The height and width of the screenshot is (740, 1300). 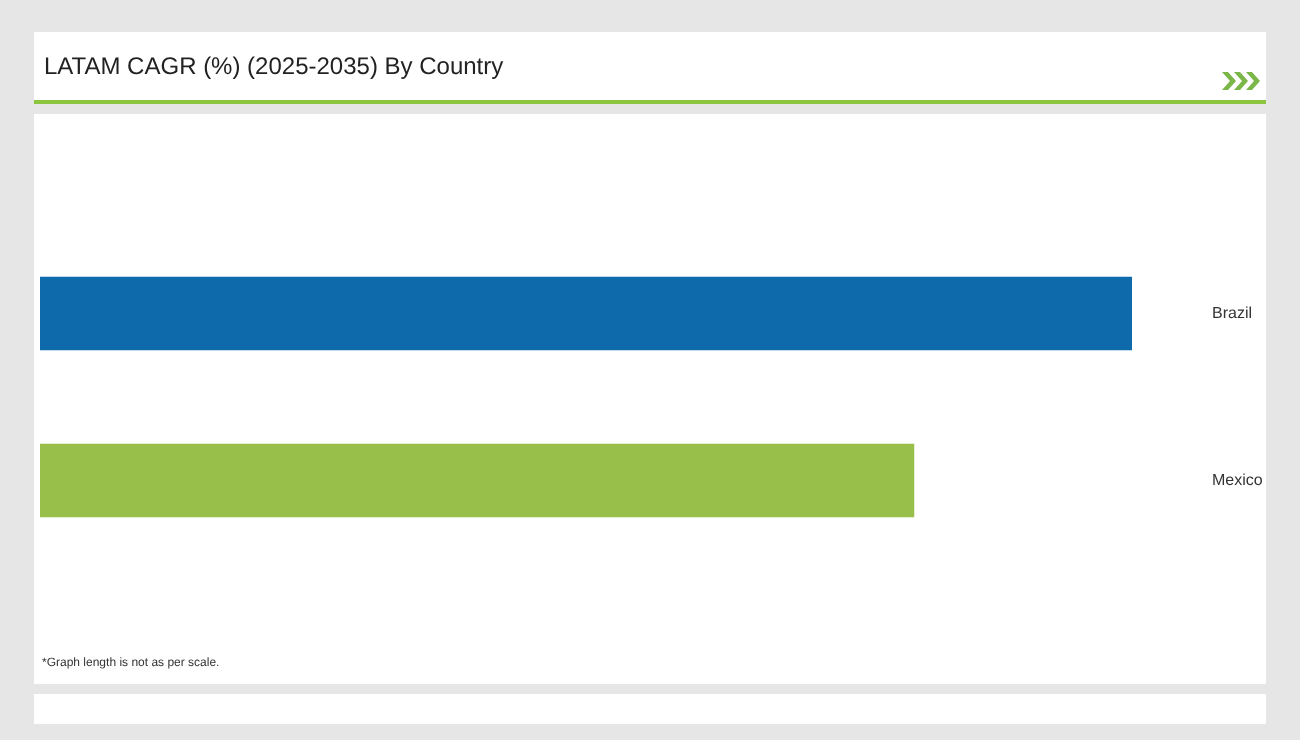 What do you see at coordinates (1232, 312) in the screenshot?
I see `y-tick-label: Brazil` at bounding box center [1232, 312].